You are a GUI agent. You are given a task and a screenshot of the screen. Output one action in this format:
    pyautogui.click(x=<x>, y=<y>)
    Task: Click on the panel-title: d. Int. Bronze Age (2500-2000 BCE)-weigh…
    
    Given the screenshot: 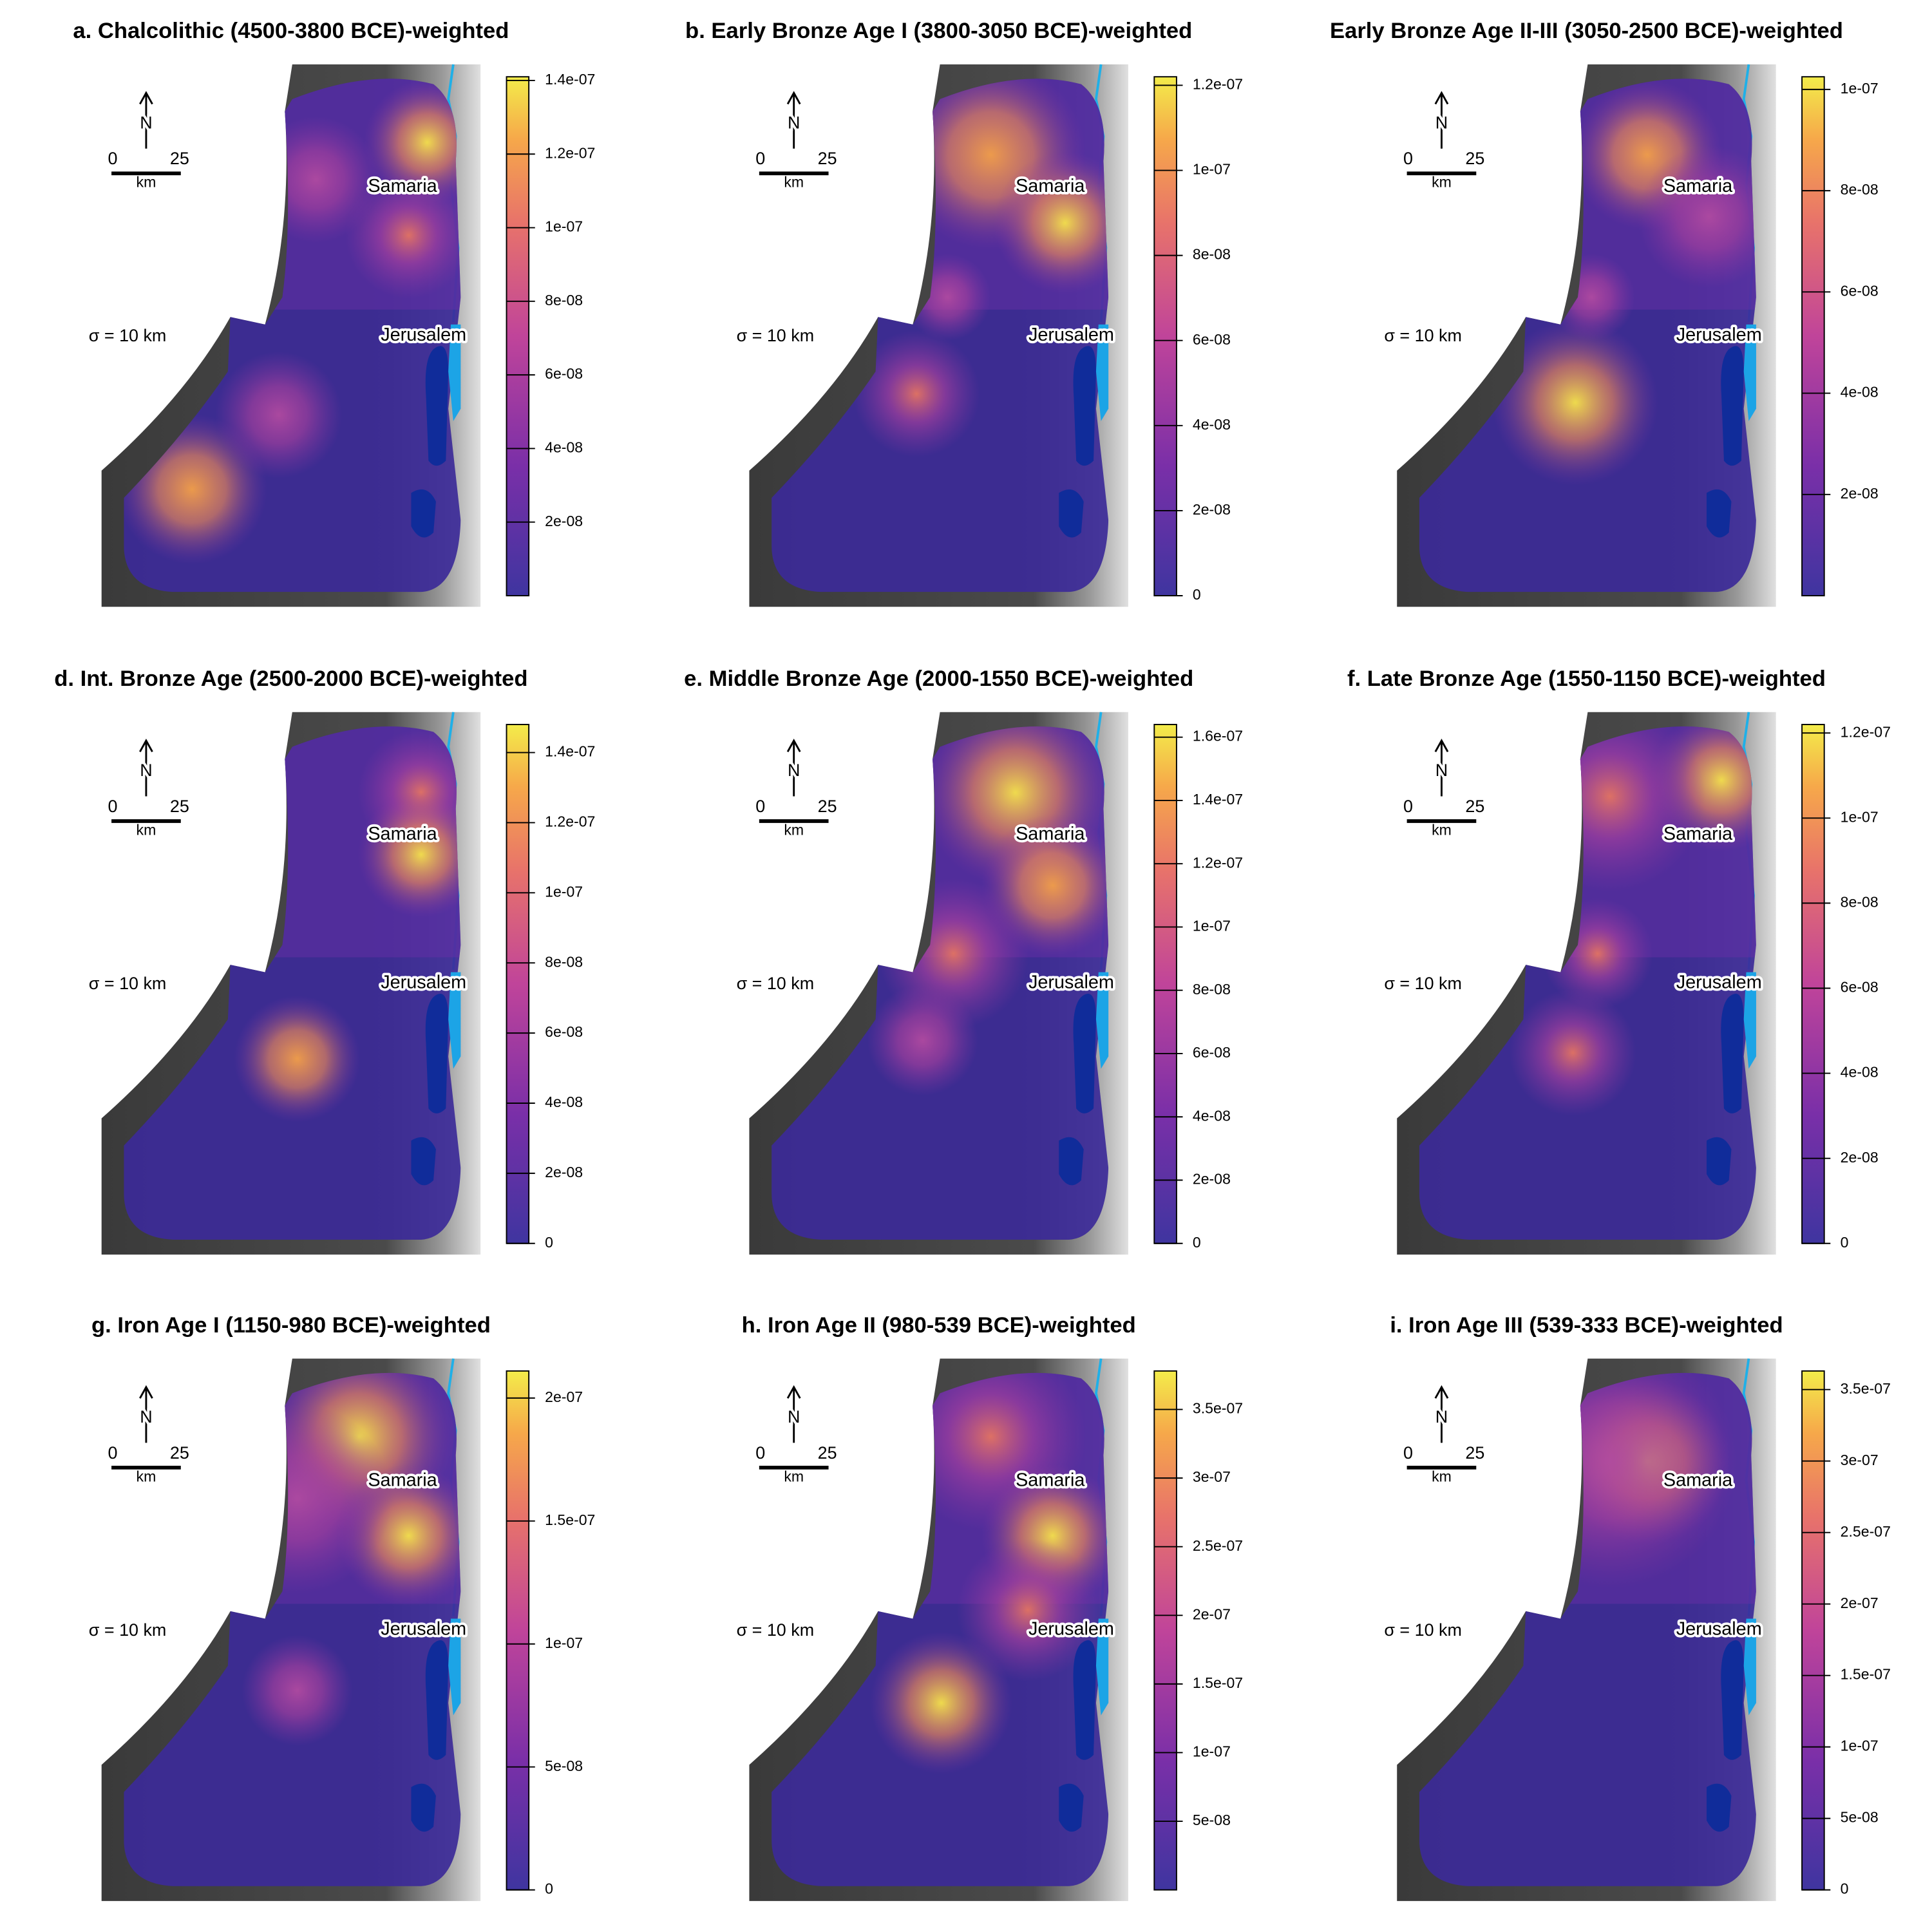 What is the action you would take?
    pyautogui.click(x=290, y=679)
    